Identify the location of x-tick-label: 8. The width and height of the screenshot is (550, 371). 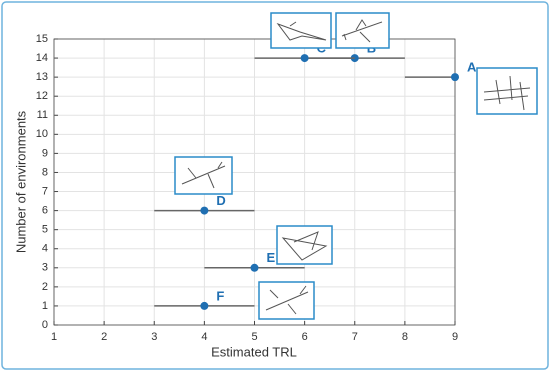
(405, 337).